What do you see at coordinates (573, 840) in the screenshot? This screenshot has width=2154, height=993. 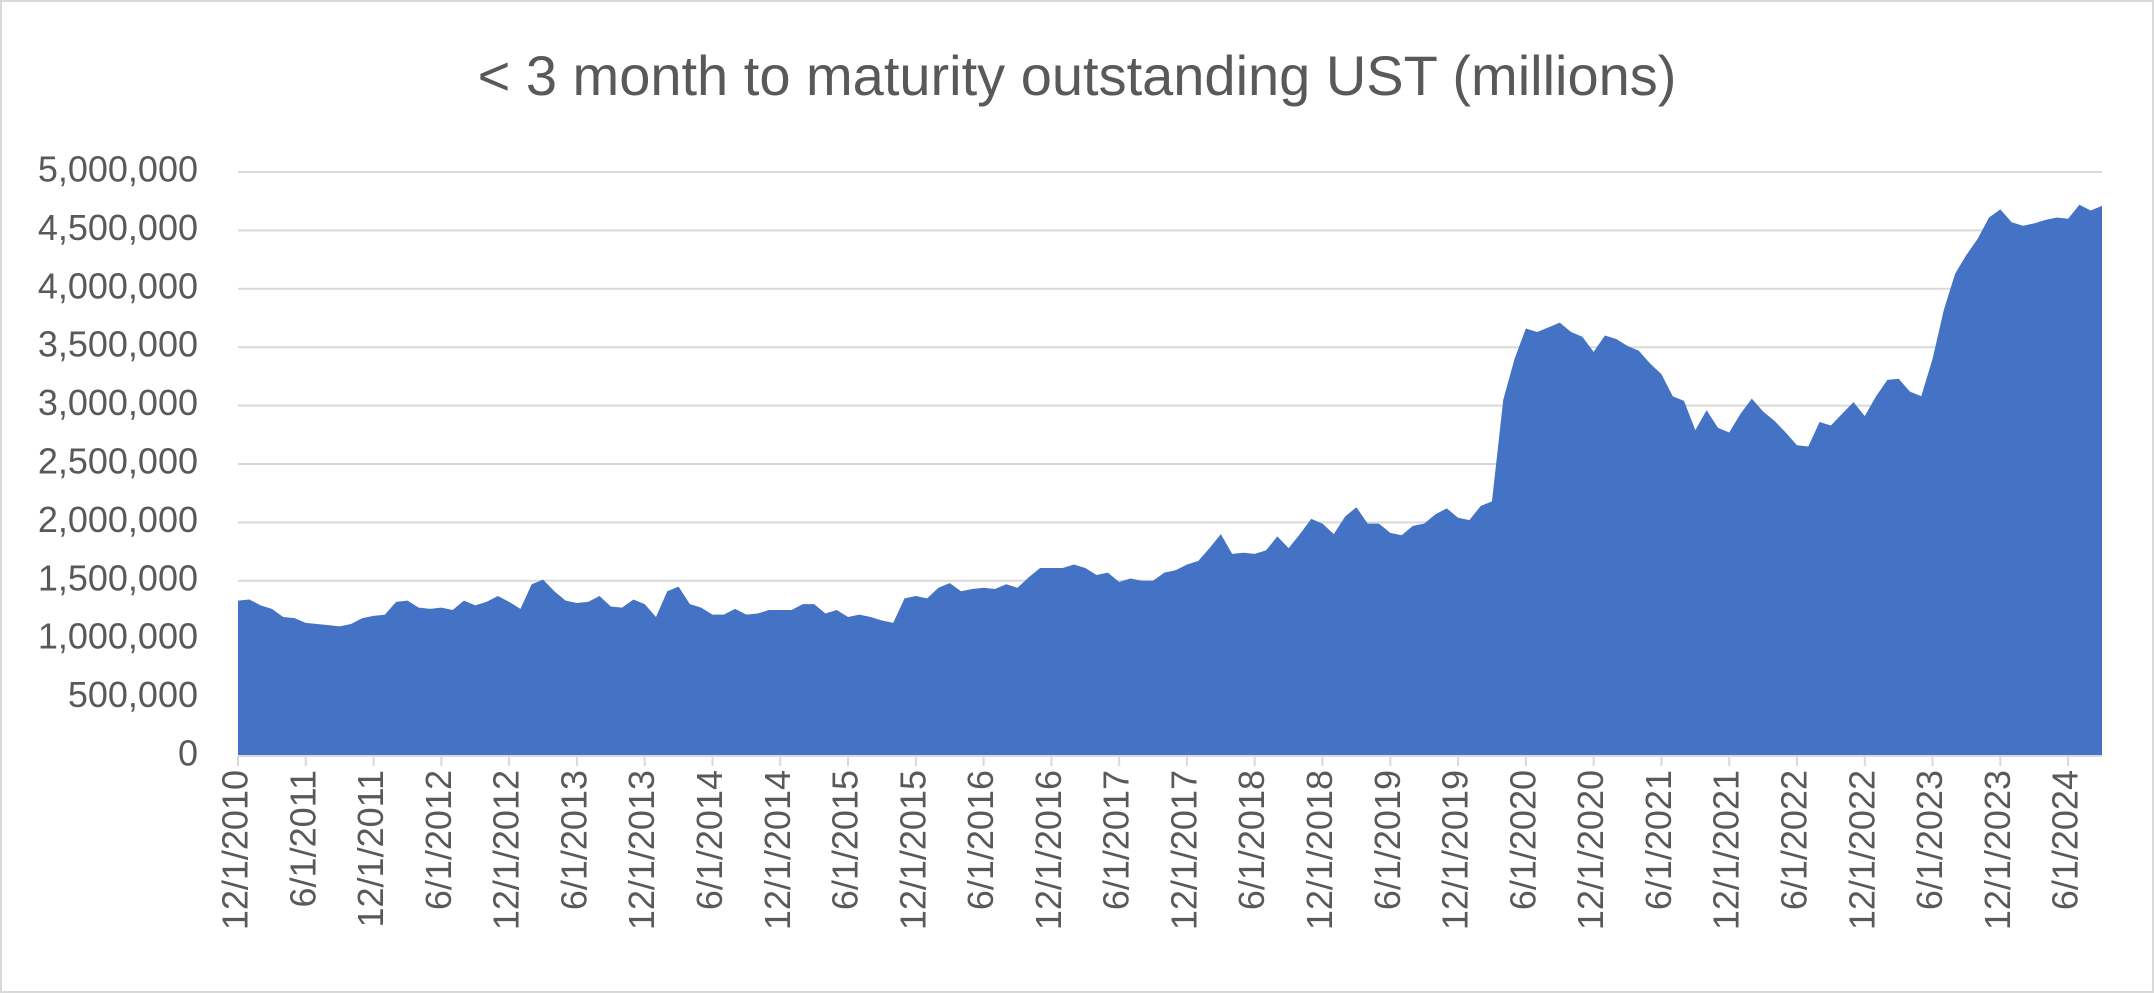 I see `x-tick-label: 6/1/2013` at bounding box center [573, 840].